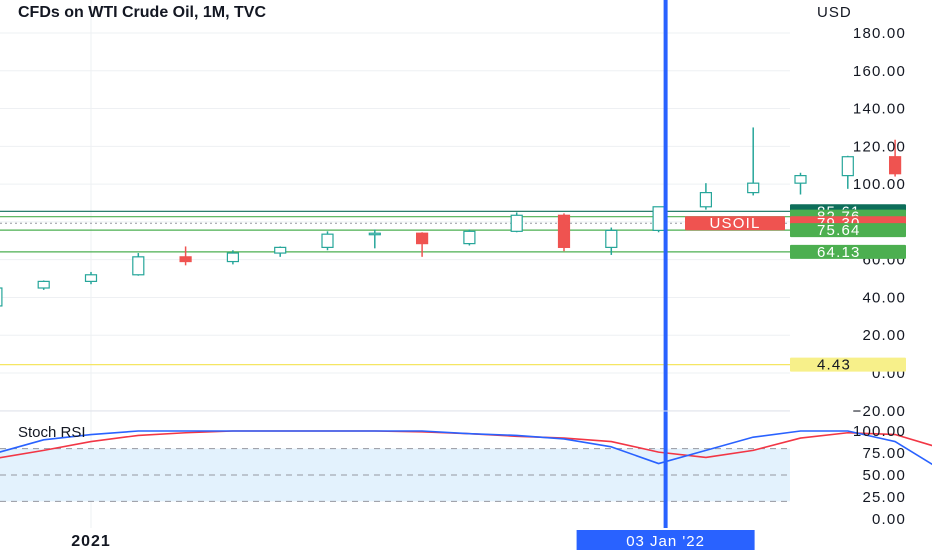 This screenshot has height=555, width=932. Describe the element at coordinates (884, 335) in the screenshot. I see `price-tick-label: 20.00` at that location.